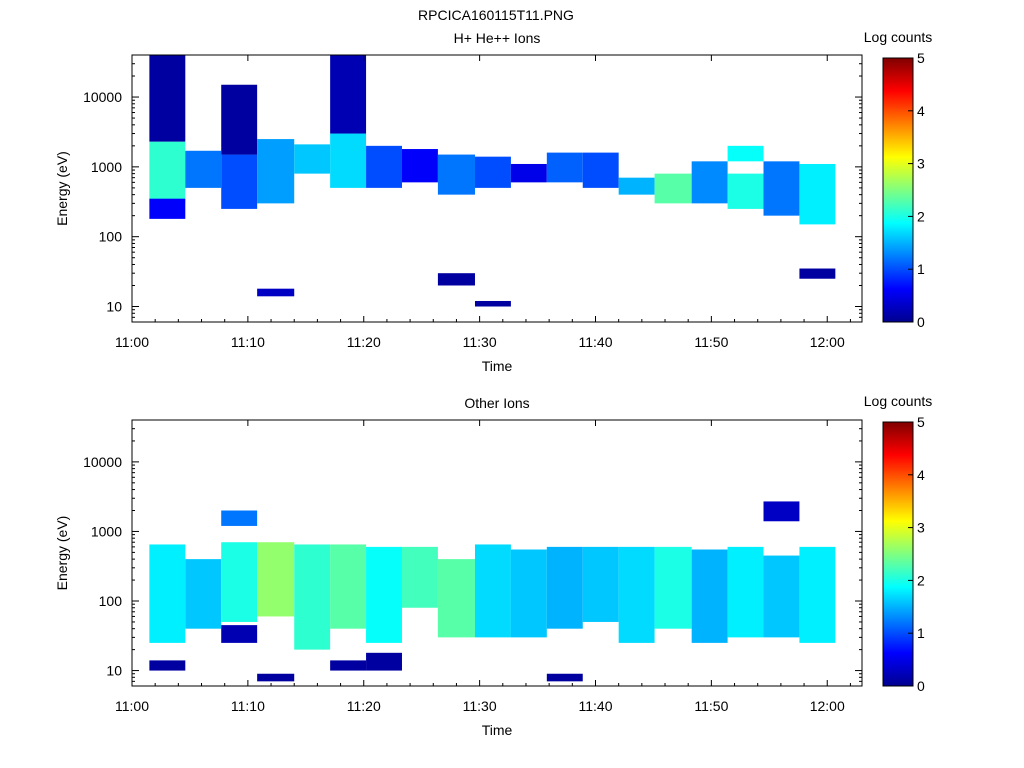 This screenshot has width=1024, height=768. I want to click on y-tick-label: 10000, so click(102, 97).